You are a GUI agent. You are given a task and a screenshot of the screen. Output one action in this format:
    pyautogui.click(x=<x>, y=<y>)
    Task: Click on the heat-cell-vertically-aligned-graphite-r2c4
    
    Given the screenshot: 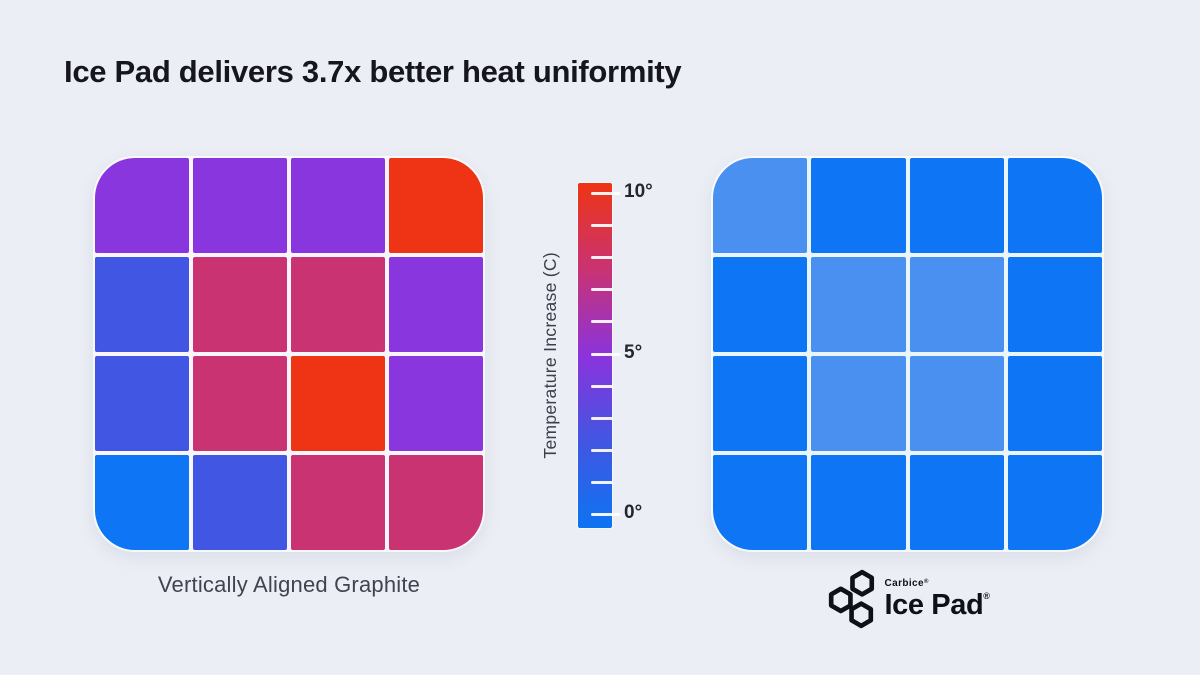 What is the action you would take?
    pyautogui.click(x=436, y=304)
    